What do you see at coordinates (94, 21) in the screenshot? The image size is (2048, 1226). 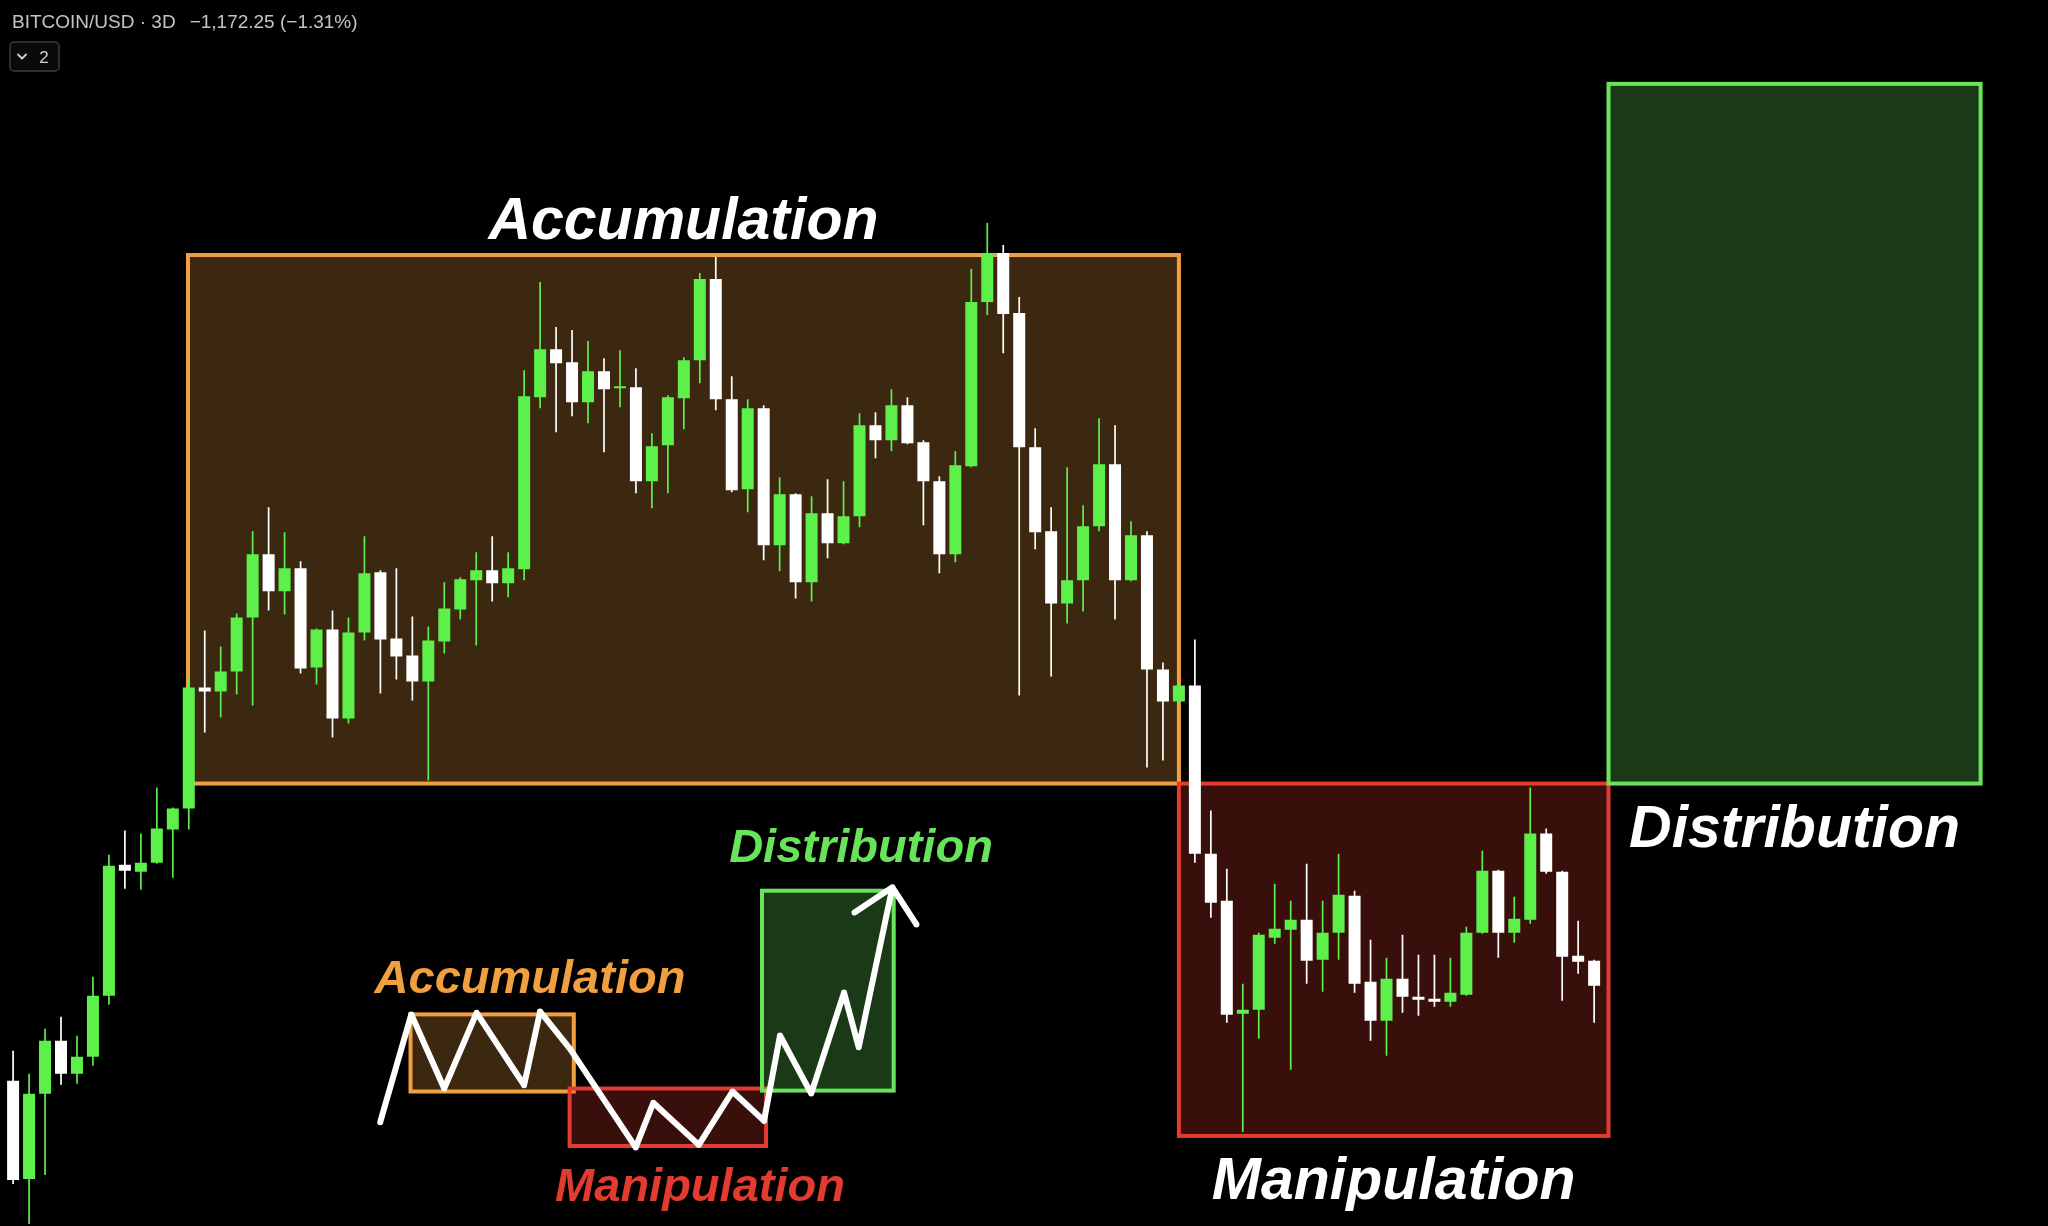 I see `chart-title: BITCOIN/USD · 3D` at bounding box center [94, 21].